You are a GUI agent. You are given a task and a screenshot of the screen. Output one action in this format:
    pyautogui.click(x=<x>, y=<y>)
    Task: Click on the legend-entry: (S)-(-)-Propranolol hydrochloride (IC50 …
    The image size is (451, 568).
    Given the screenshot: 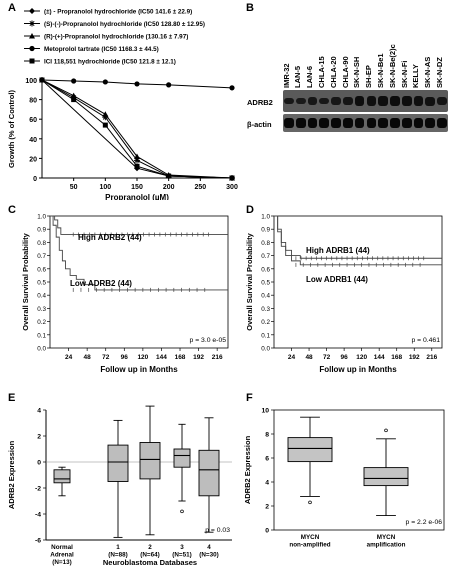 What is the action you would take?
    pyautogui.click(x=124, y=24)
    